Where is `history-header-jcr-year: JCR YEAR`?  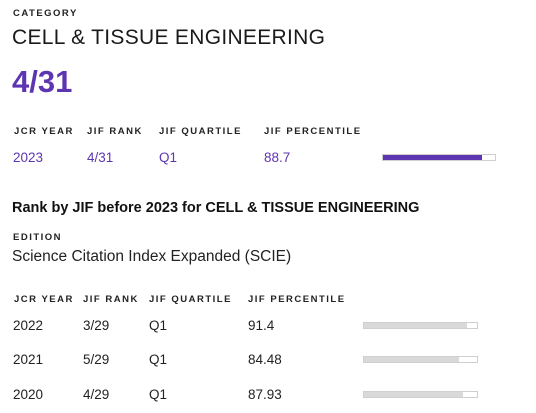 history-header-jcr-year: JCR YEAR is located at coordinates (44, 299).